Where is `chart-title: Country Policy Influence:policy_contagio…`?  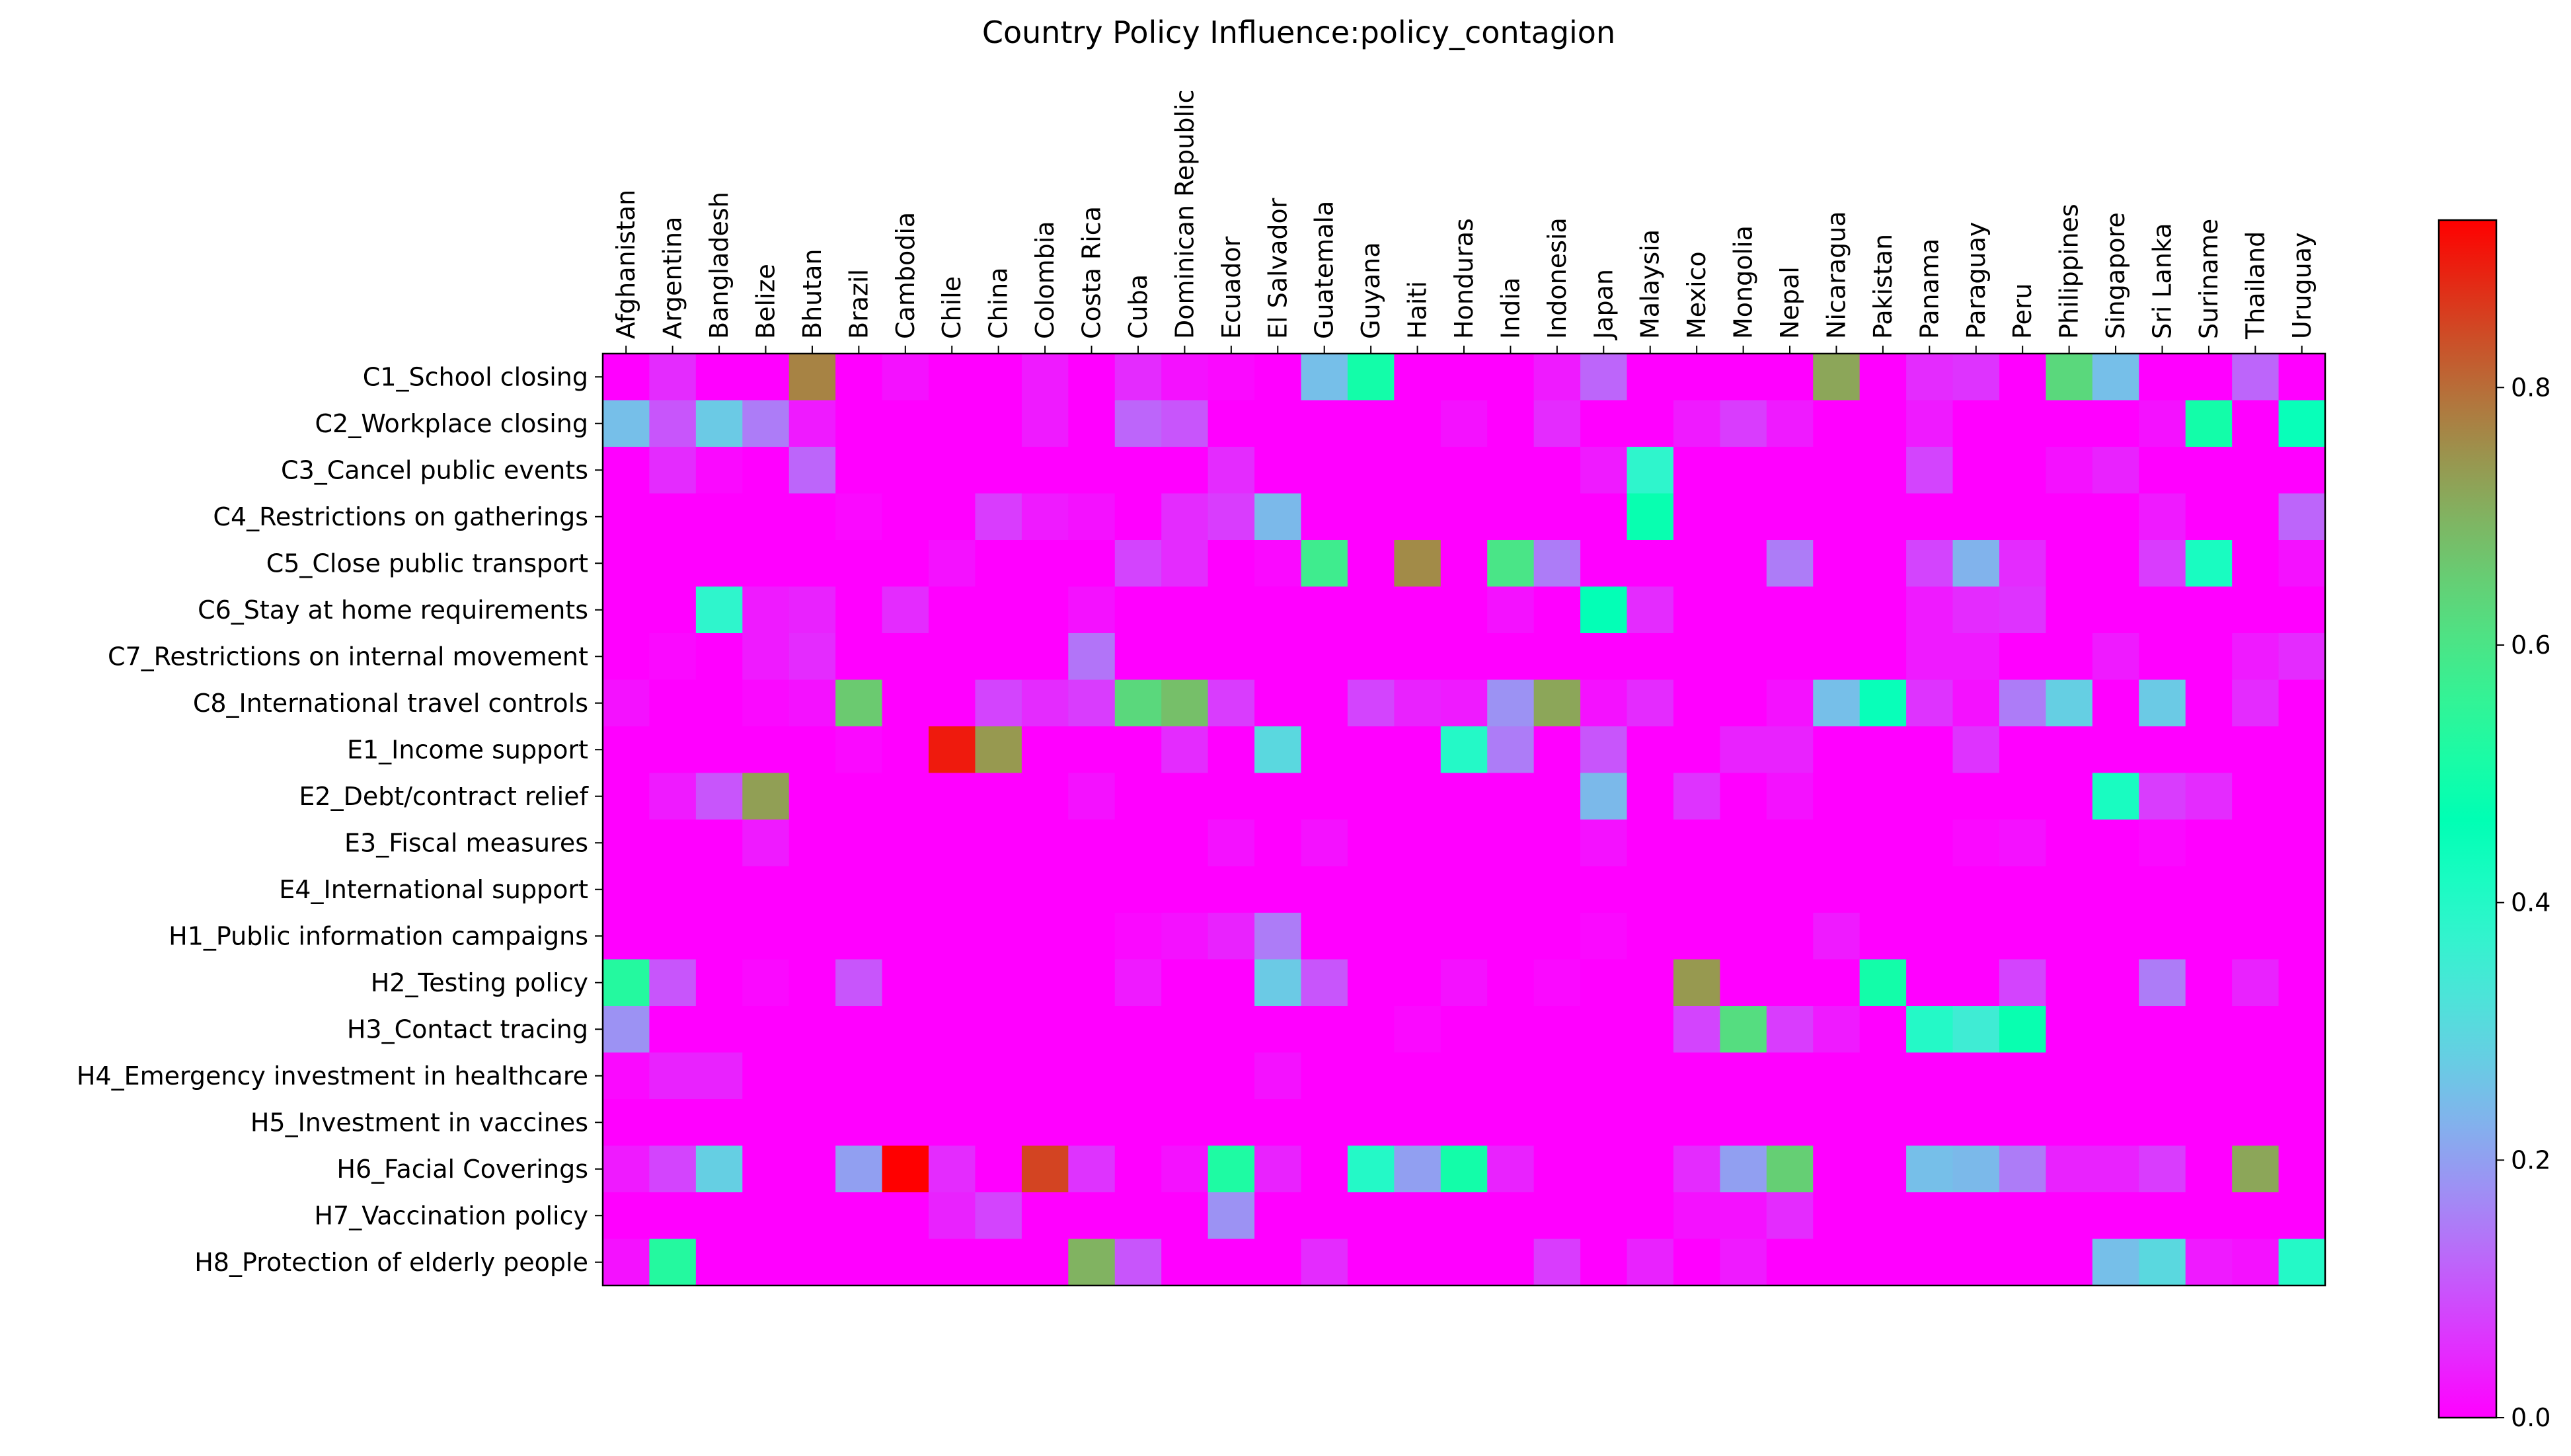
chart-title: Country Policy Influence:policy_contagio… is located at coordinates (1298, 32).